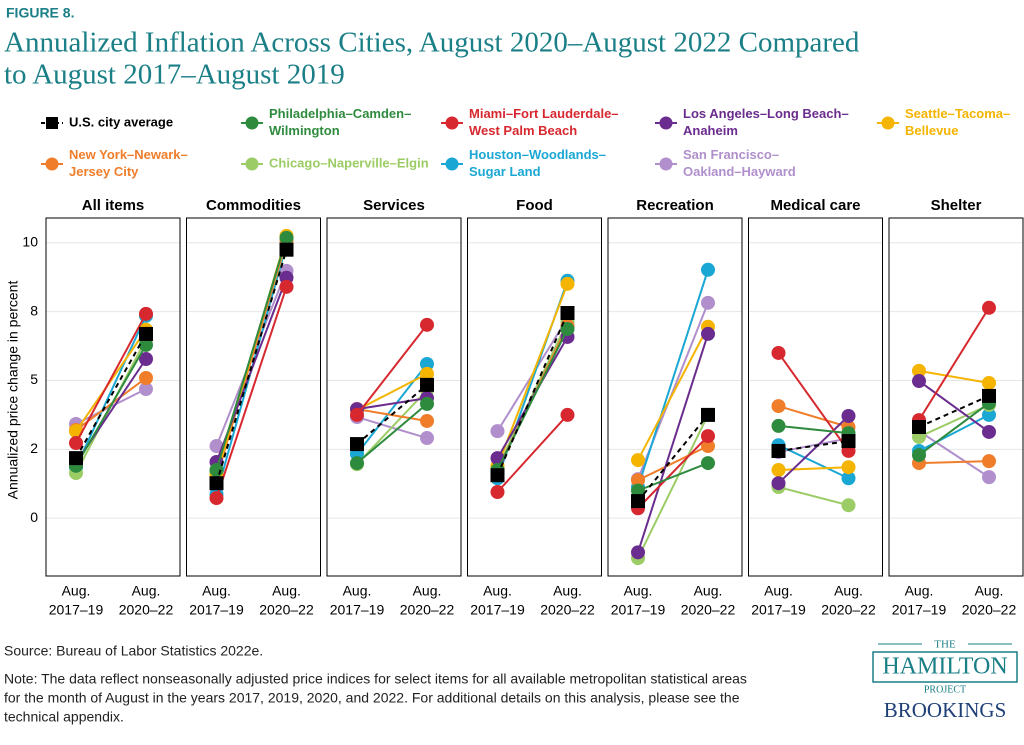  Describe the element at coordinates (253, 205) in the screenshot. I see `panel-title: Commodities` at that location.